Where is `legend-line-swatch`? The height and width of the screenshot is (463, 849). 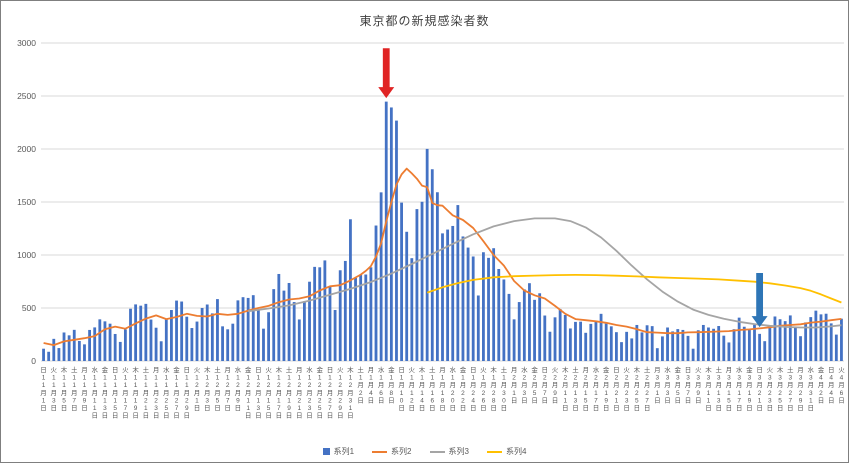
legend-line-swatch is located at coordinates (380, 451).